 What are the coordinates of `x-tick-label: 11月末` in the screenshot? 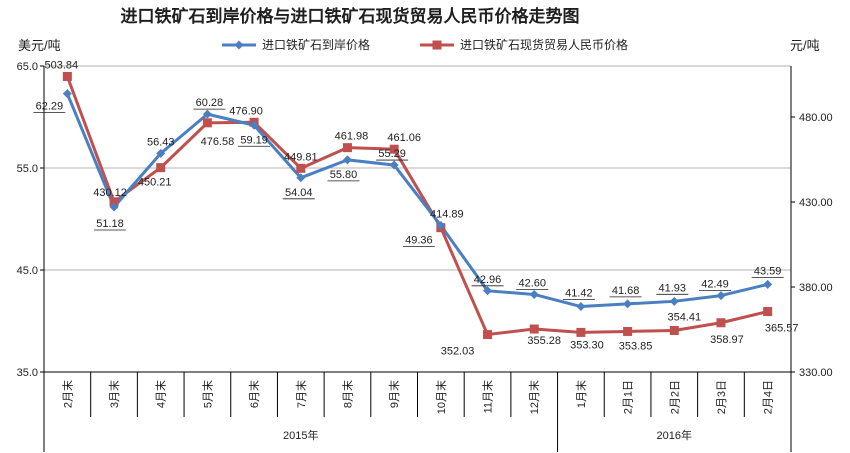 It's located at (488, 396).